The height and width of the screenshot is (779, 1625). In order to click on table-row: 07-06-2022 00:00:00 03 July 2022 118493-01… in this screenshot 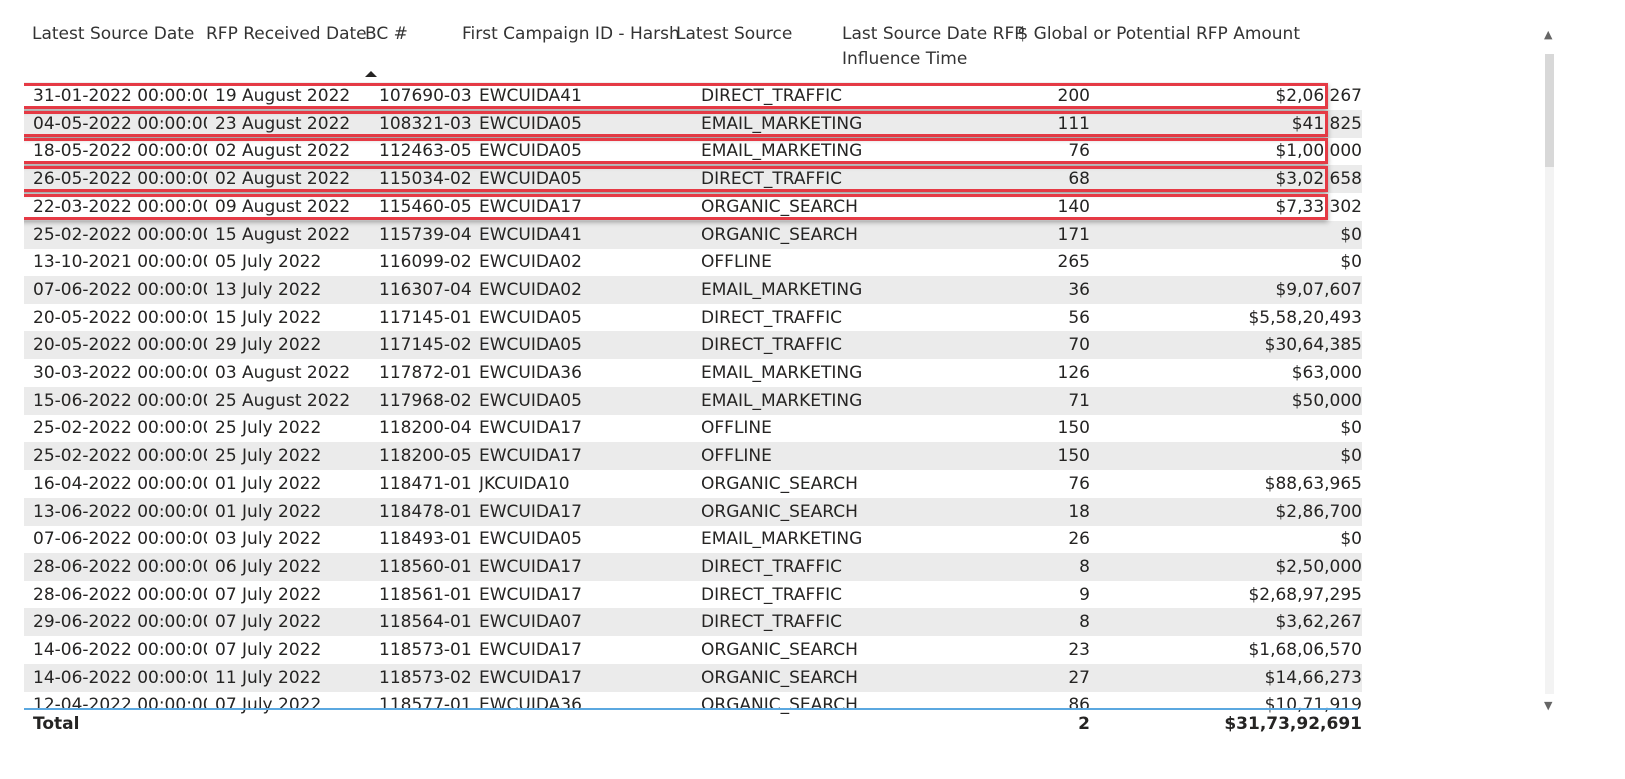, I will do `click(693, 539)`.